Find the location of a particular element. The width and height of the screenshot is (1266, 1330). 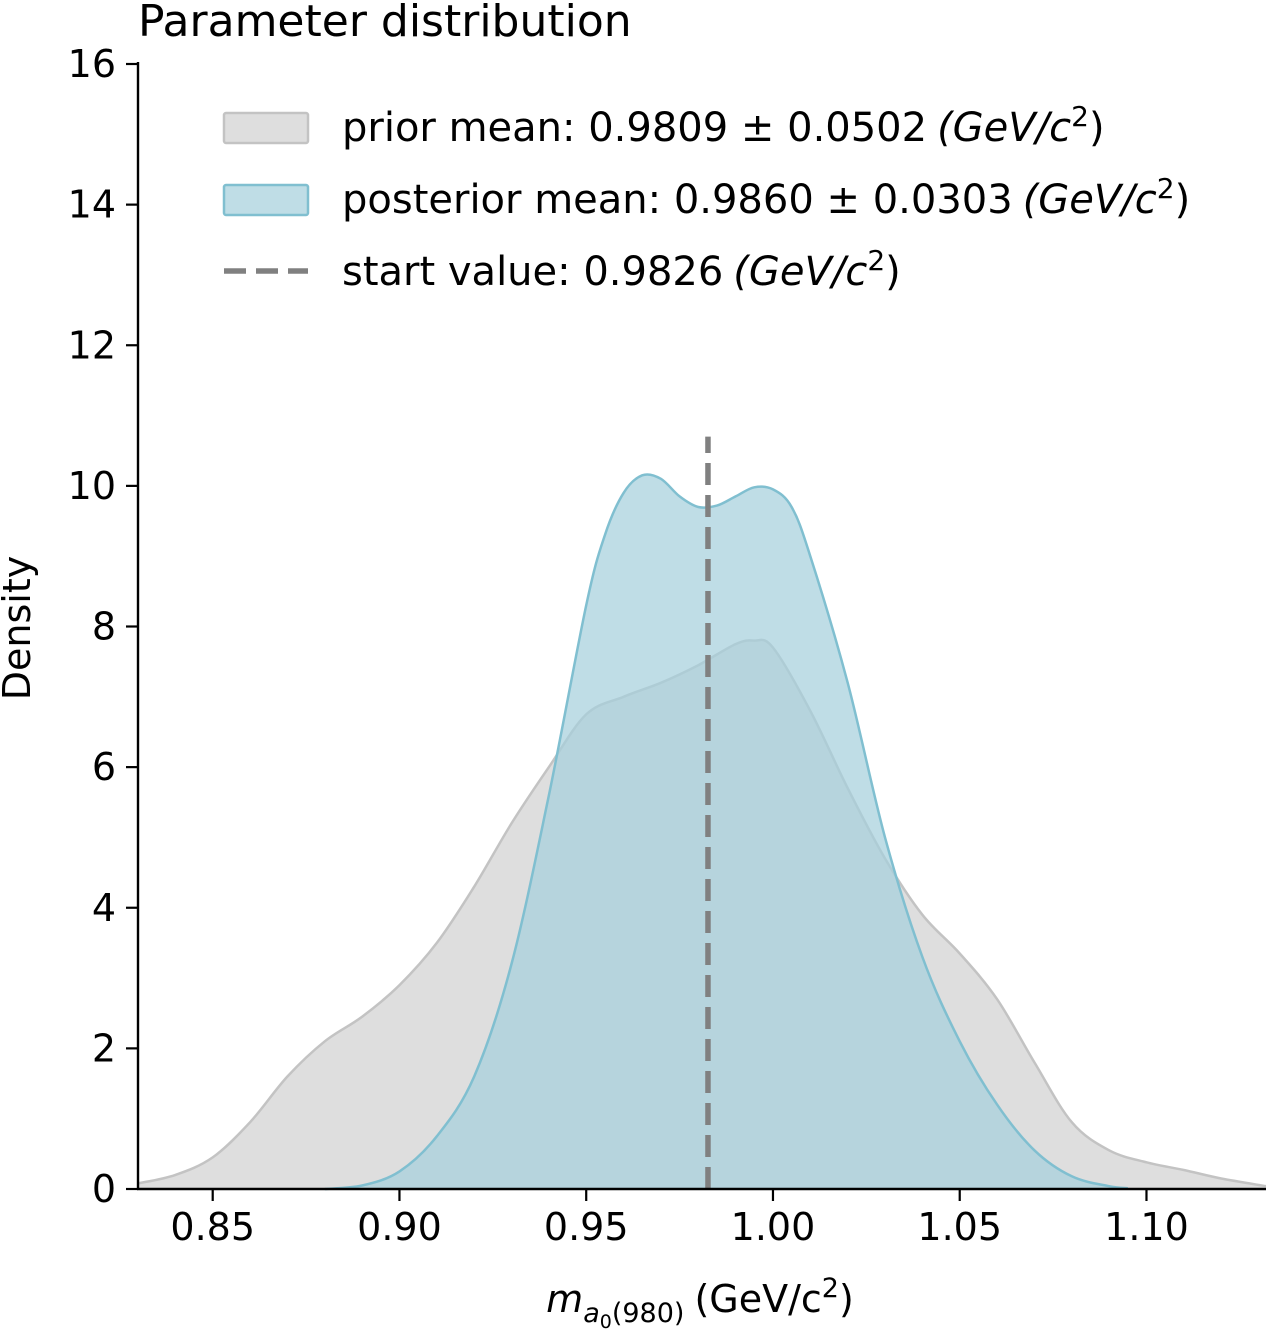

x-axis-label: ma0(980) (GeV/c2) is located at coordinates (700, 1301).